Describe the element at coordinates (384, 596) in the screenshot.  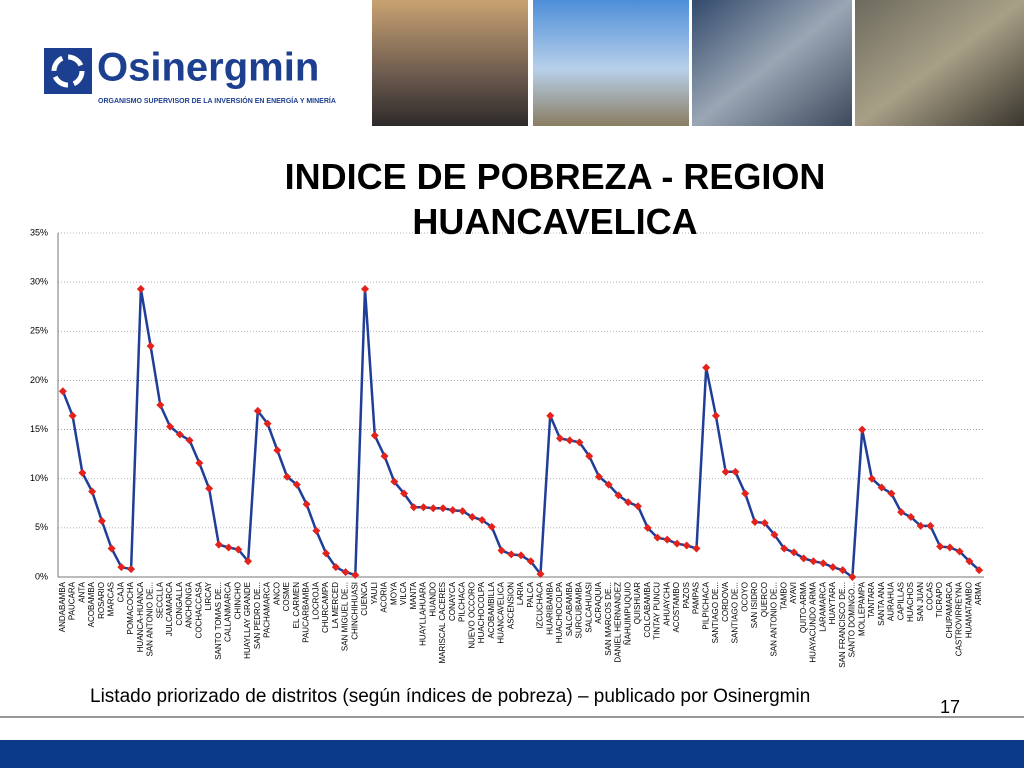
I see `x-tick-label: ACORIA` at that location.